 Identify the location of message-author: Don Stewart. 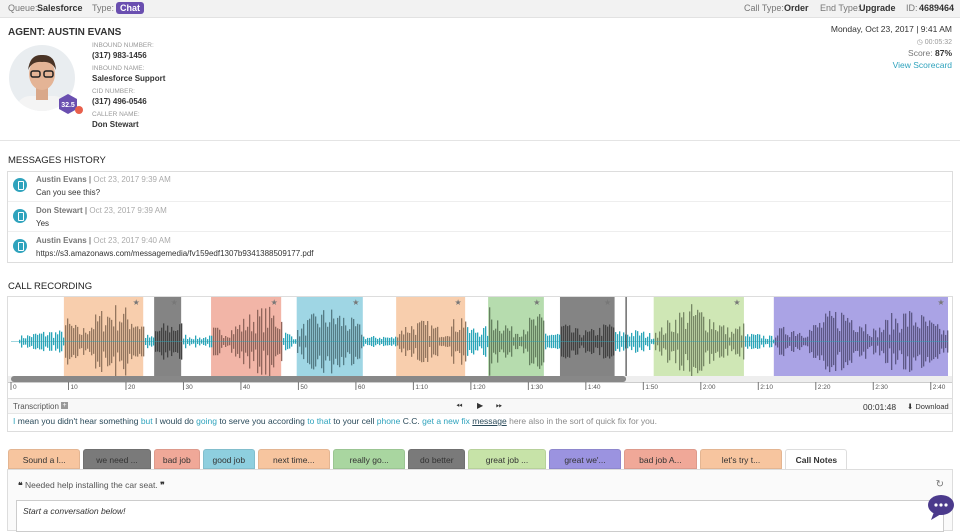
(59, 210).